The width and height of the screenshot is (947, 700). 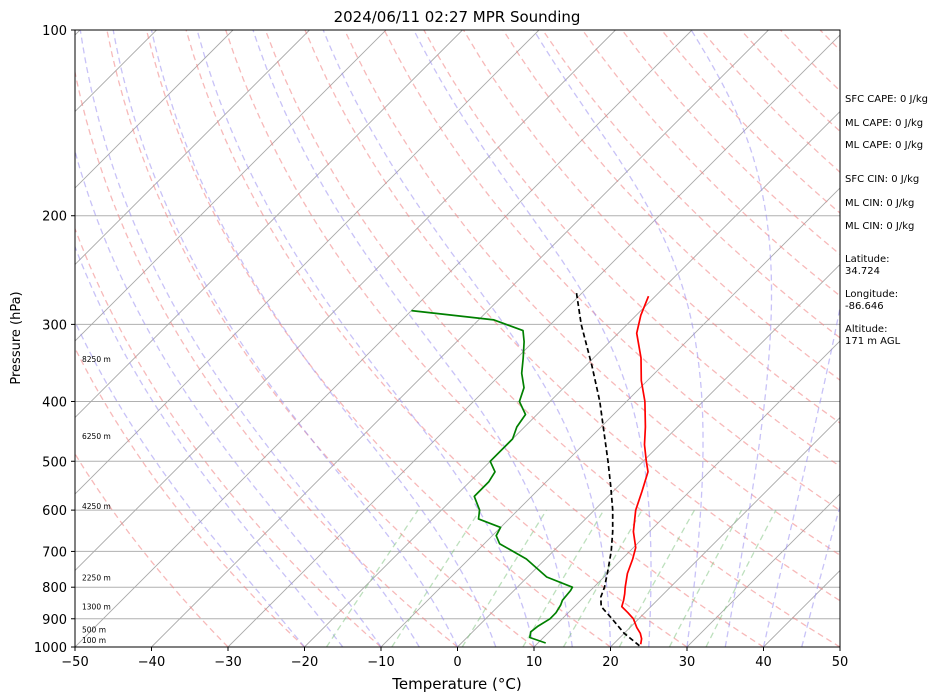 I want to click on altitude-value: 171 m AGL, so click(x=873, y=341).